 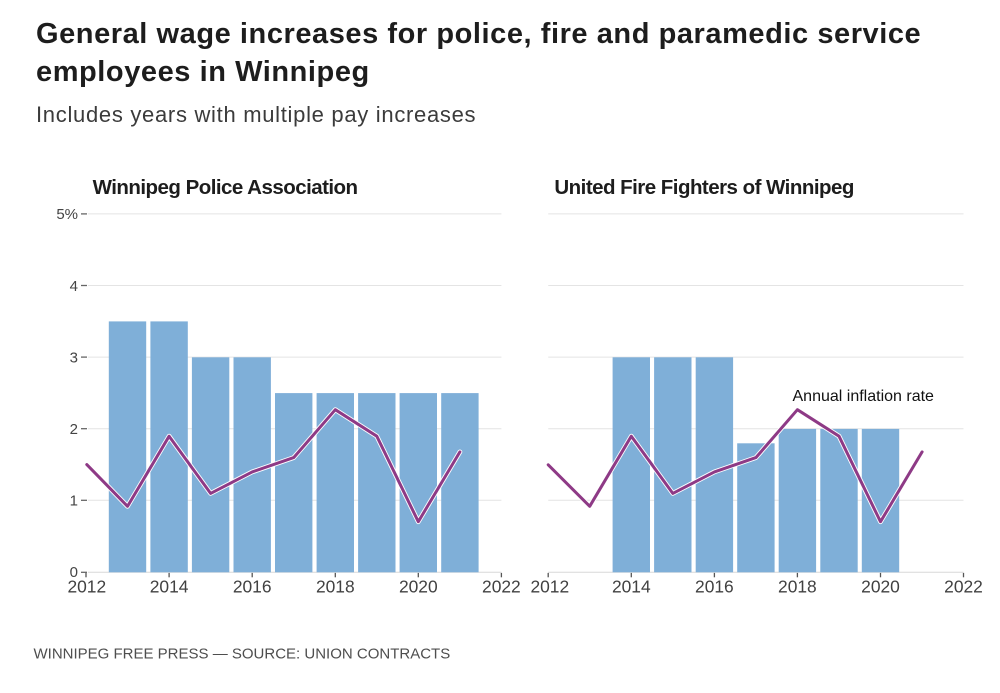 What do you see at coordinates (225, 187) in the screenshot?
I see `svg-text: Winnipeg Police Association` at bounding box center [225, 187].